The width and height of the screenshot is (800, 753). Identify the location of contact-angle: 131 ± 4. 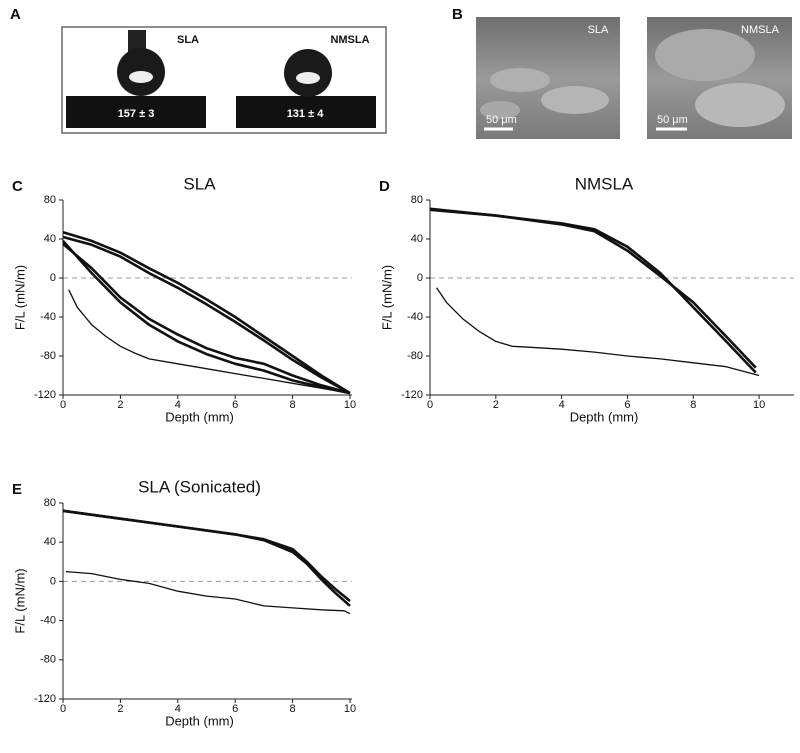
(306, 114).